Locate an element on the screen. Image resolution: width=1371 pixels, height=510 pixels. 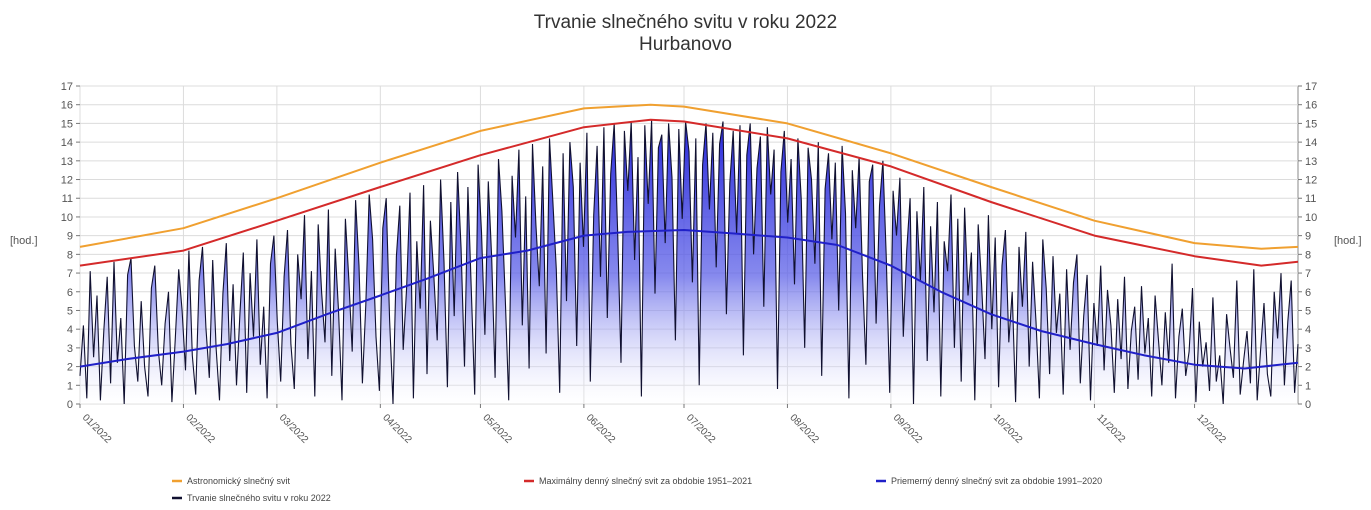
y-tick-label-left: 8 is located at coordinates (70, 255).